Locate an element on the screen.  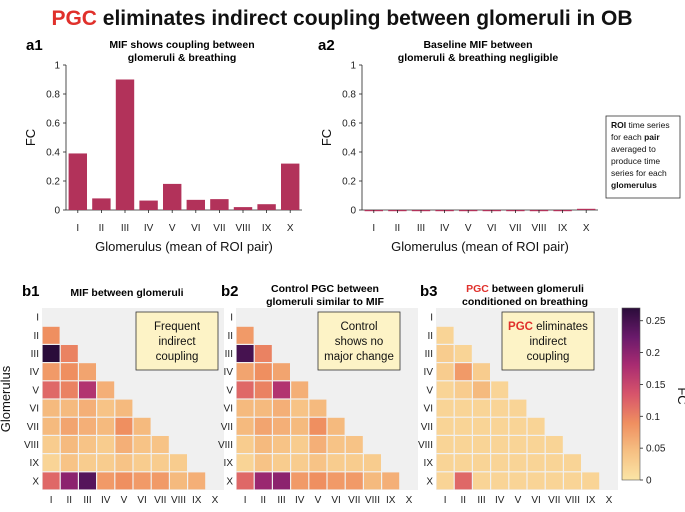
x-tick-label-a1: VII is located at coordinates (219, 228).